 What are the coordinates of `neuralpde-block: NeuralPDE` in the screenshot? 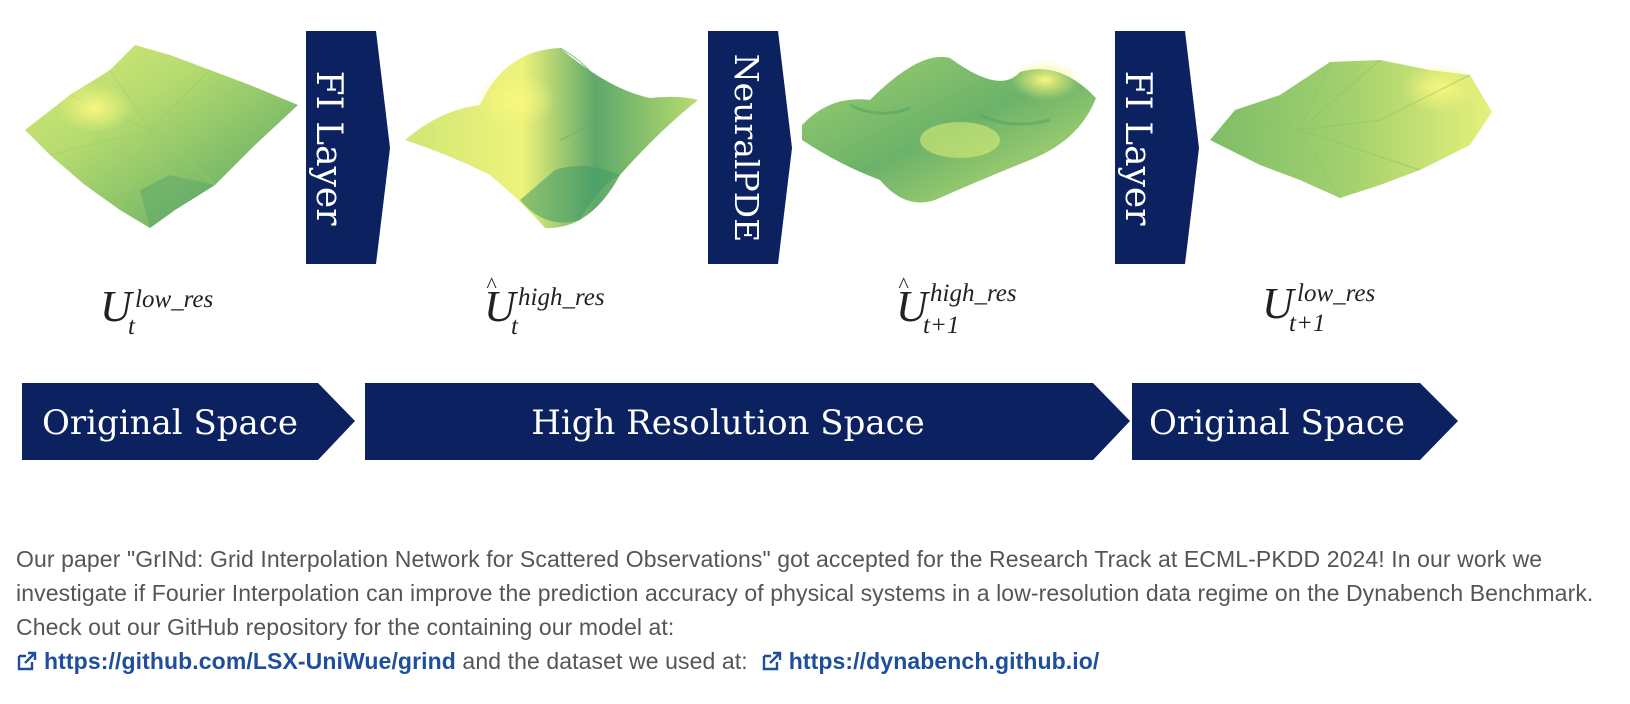 It's located at (750, 147).